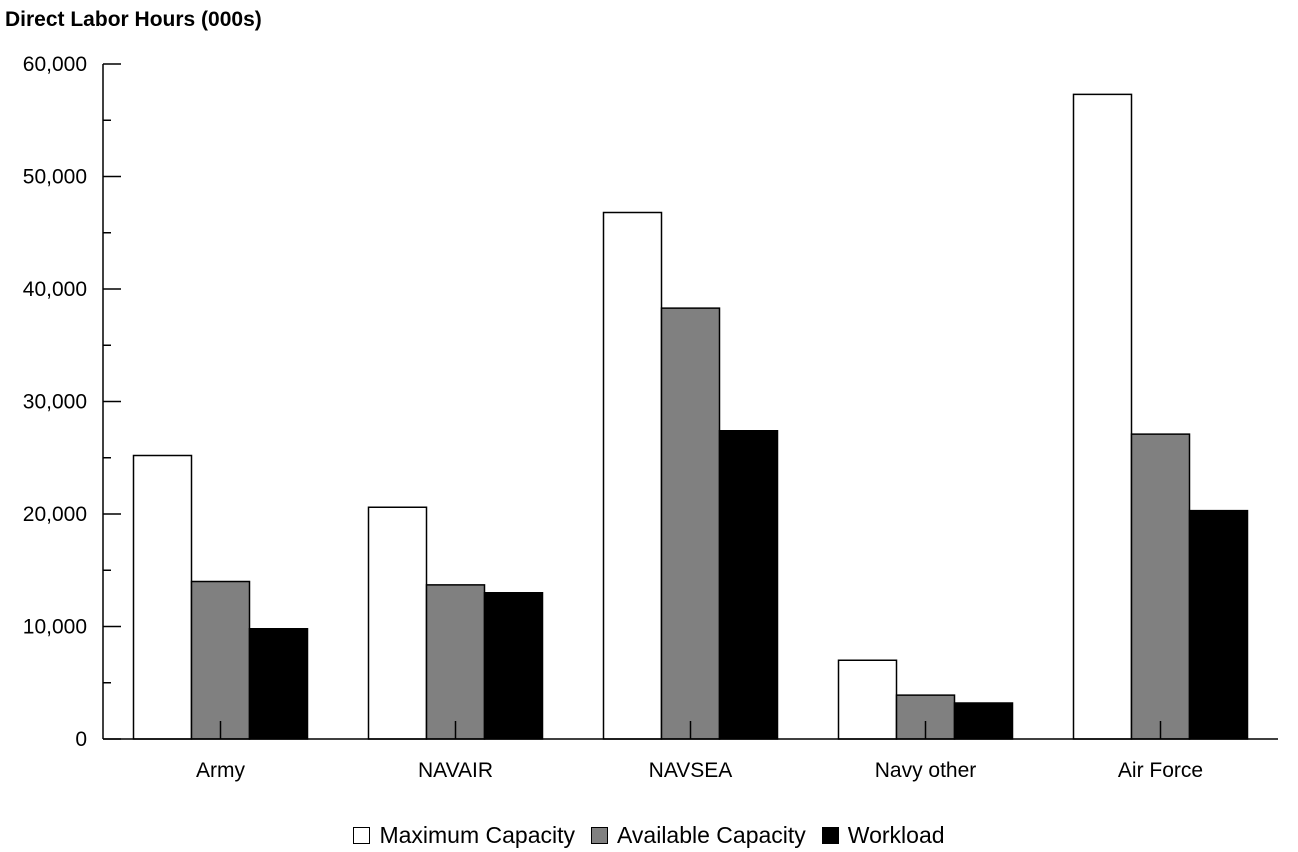 The height and width of the screenshot is (852, 1298). Describe the element at coordinates (133, 19) in the screenshot. I see `chart-title: Direct Labor Hours (000s)` at that location.